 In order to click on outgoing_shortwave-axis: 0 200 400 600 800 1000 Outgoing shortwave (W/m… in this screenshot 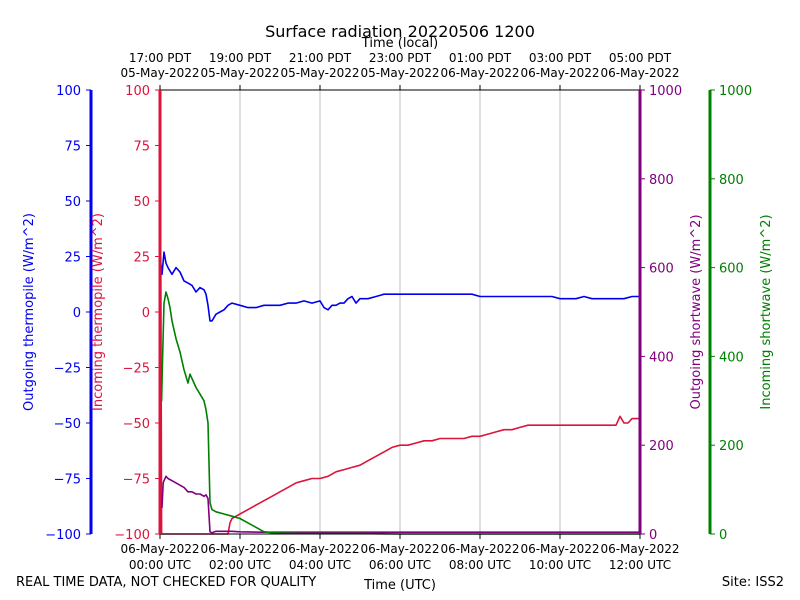, I will do `click(671, 313)`.